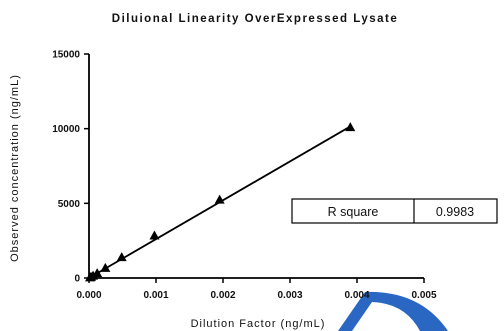 The image size is (504, 331). Describe the element at coordinates (66, 55) in the screenshot. I see `y-tick-label: 15000` at that location.